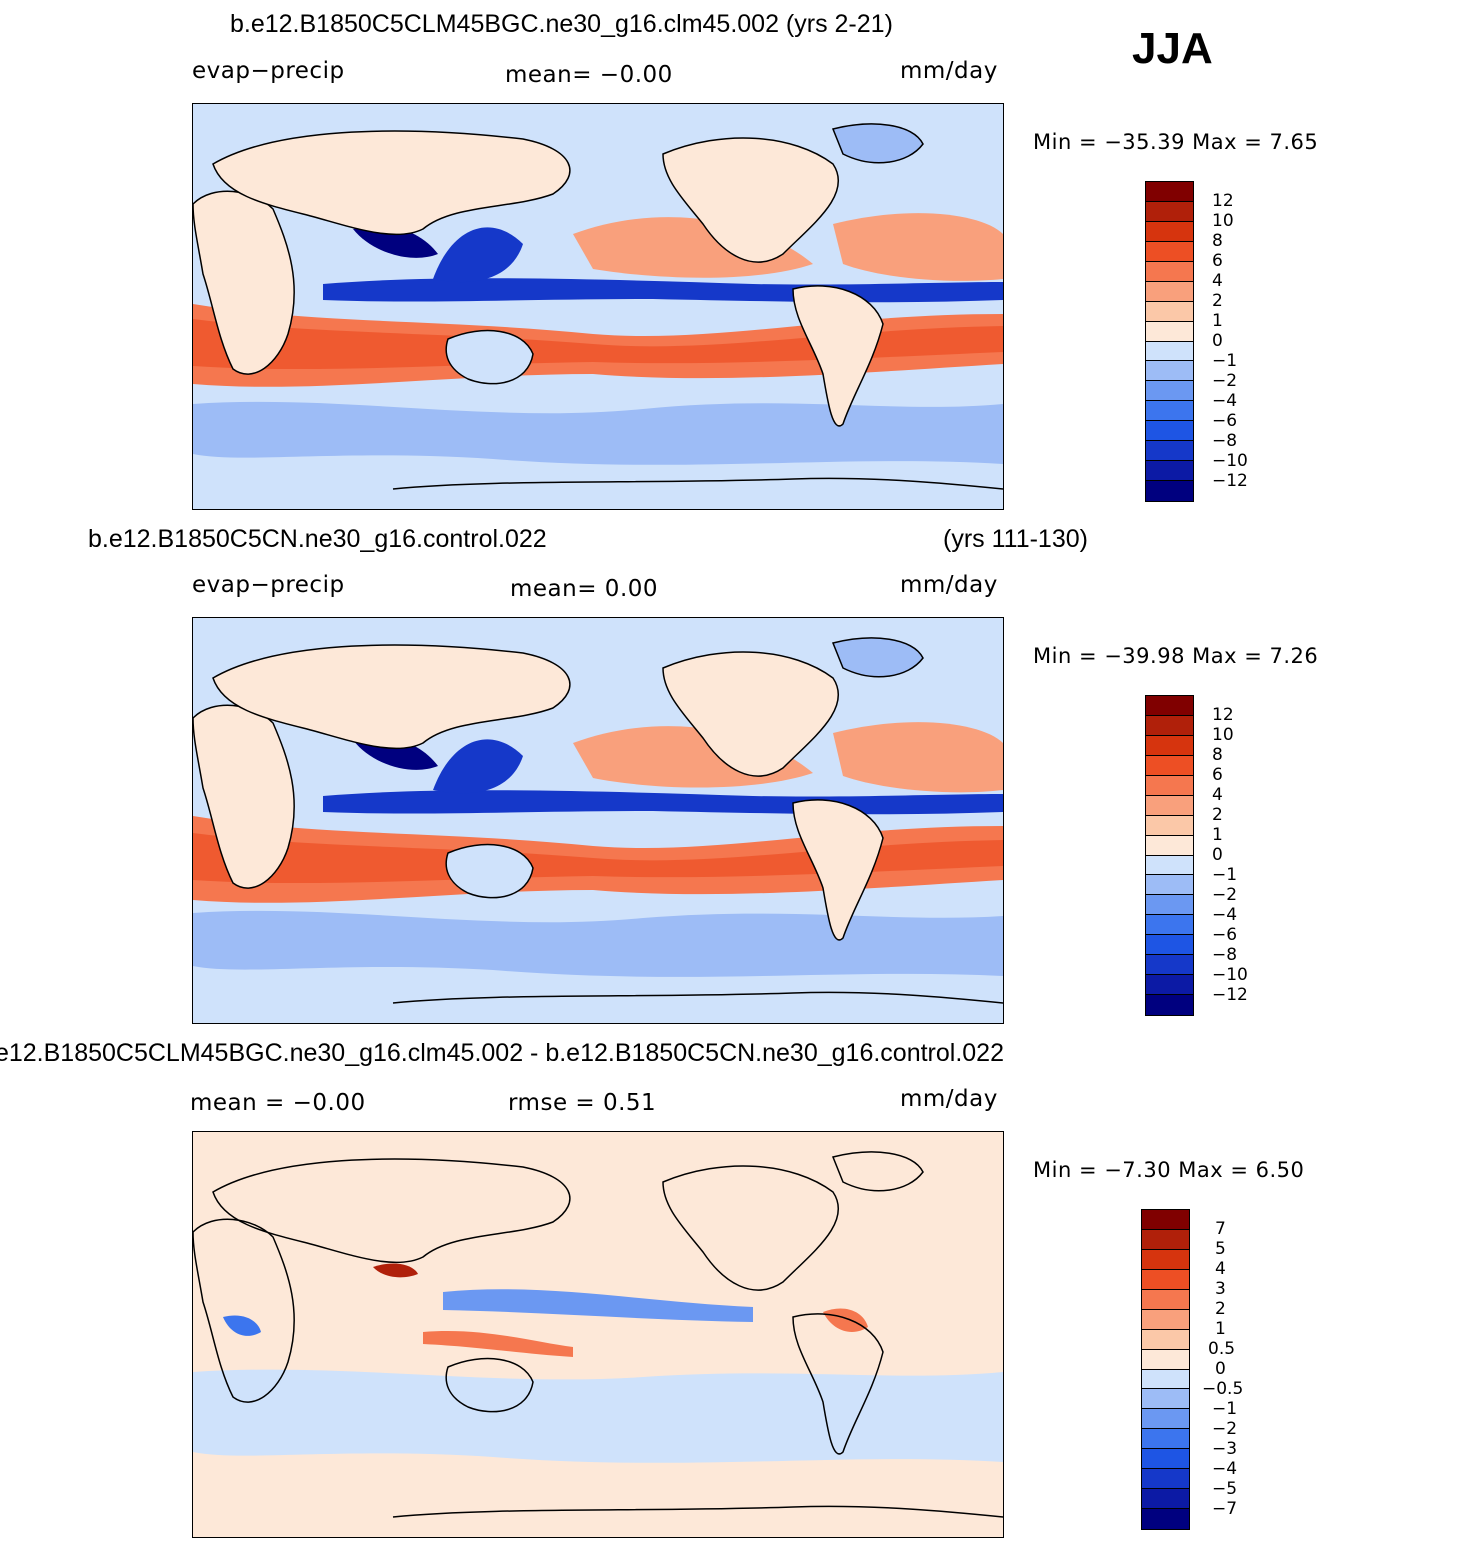 The image size is (1466, 1553). What do you see at coordinates (1220, 1289) in the screenshot?
I see `panel3-tick: 3` at bounding box center [1220, 1289].